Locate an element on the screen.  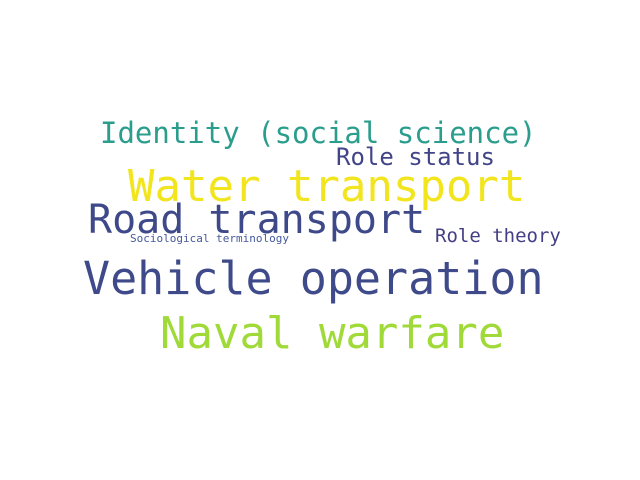
word-naval-warfare: Naval warfare is located at coordinates (332, 333).